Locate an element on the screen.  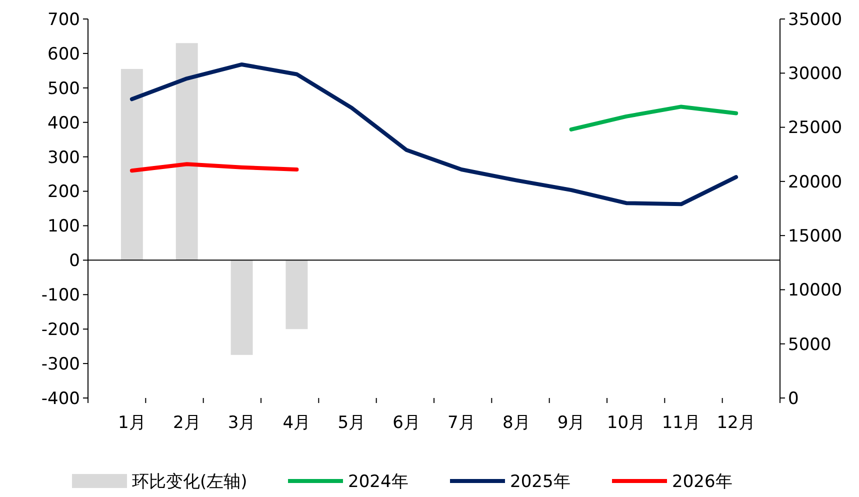
x-tick-label: 10月 is located at coordinates (626, 423).